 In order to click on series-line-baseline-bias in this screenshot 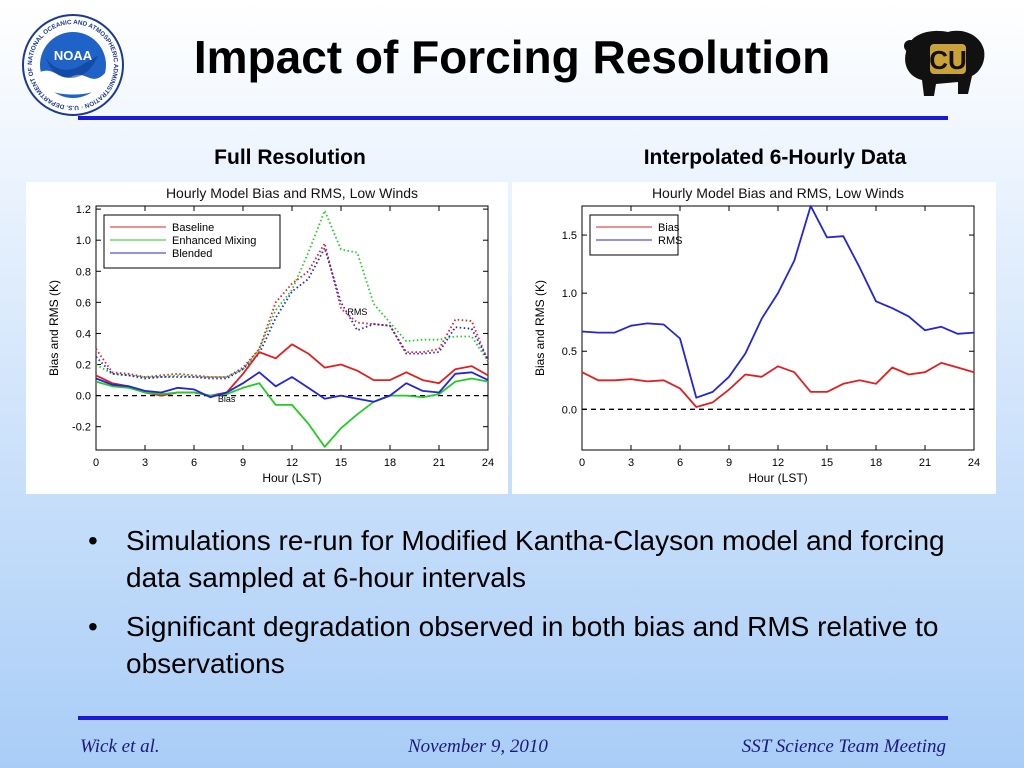, I will do `click(292, 370)`.